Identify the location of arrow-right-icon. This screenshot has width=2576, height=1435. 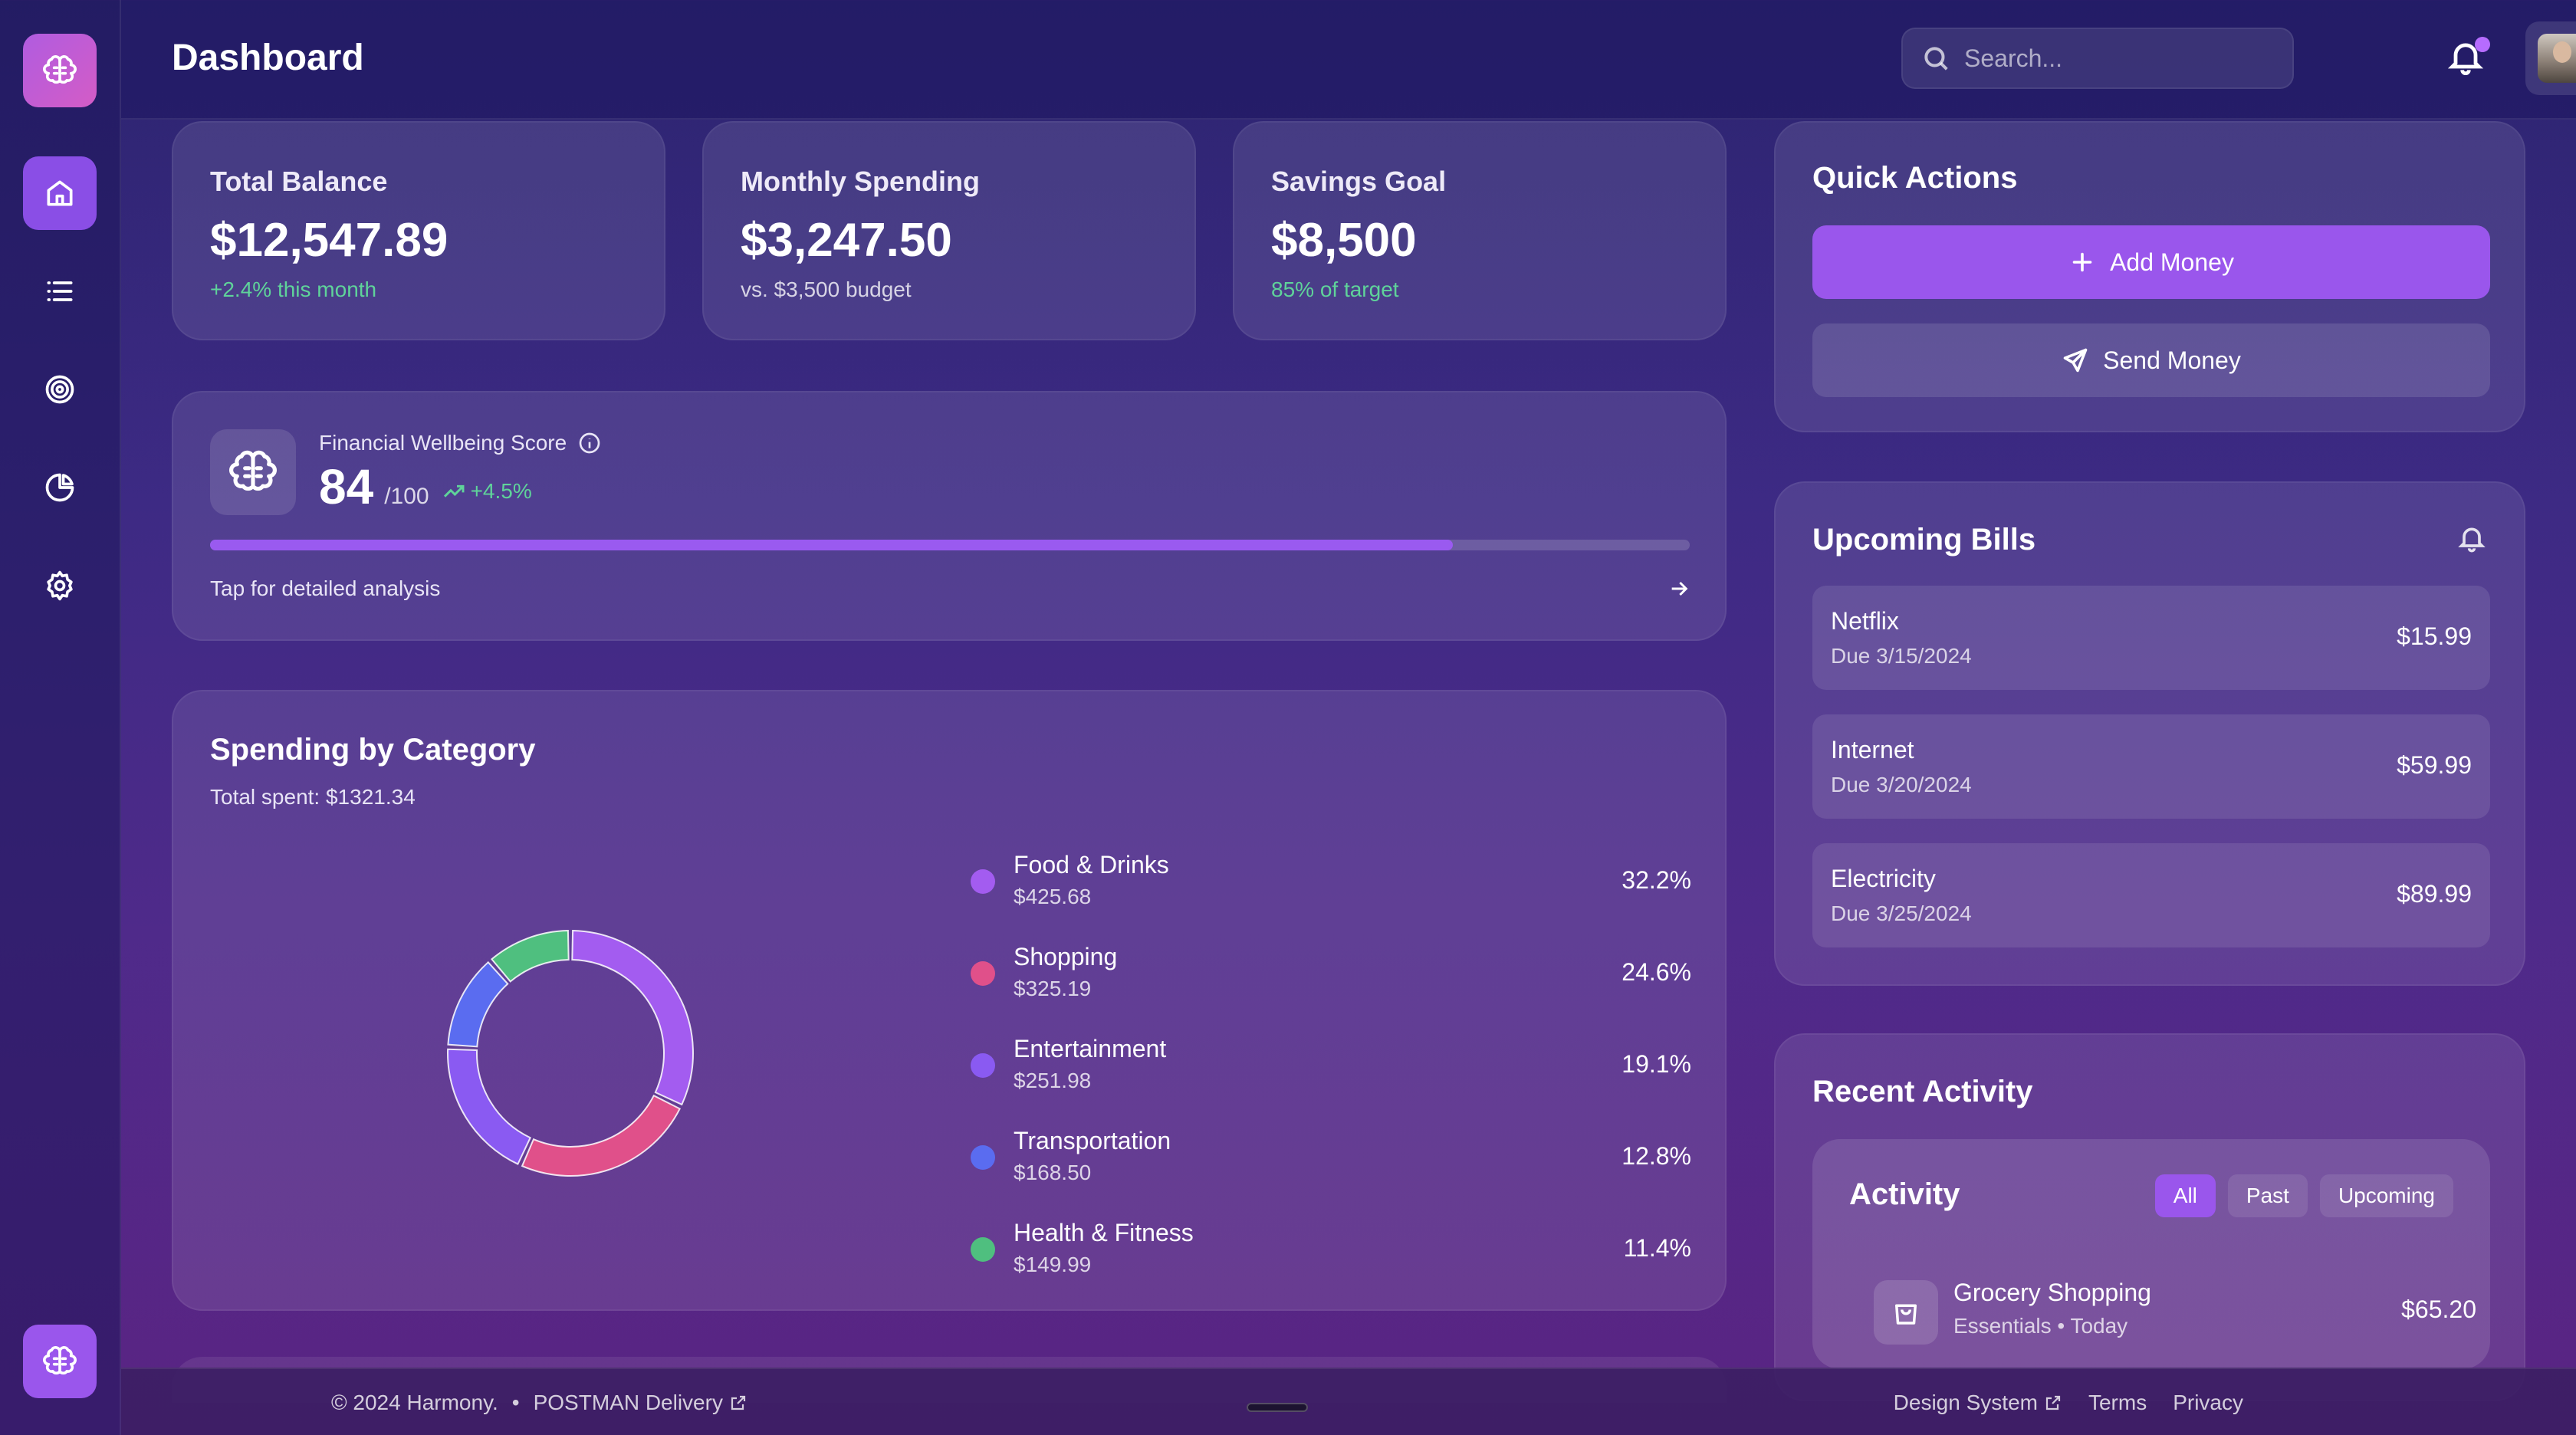
(1680, 589).